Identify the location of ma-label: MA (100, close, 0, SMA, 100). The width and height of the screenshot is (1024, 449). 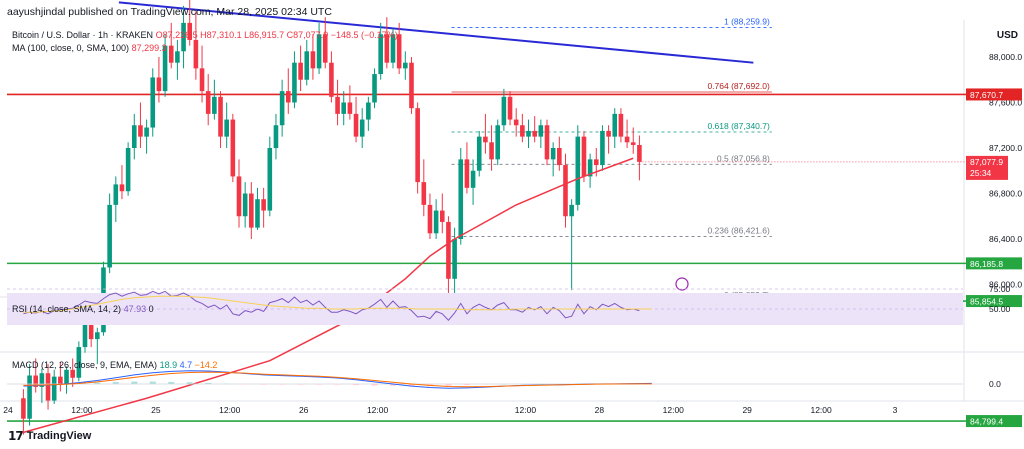
(71, 48).